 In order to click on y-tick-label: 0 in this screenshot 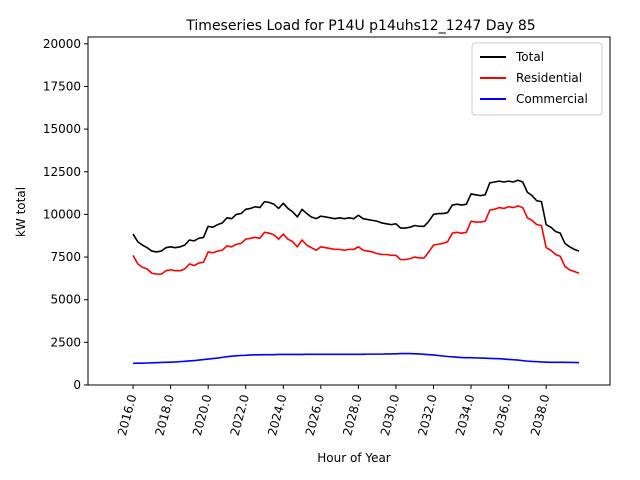, I will do `click(77, 385)`.